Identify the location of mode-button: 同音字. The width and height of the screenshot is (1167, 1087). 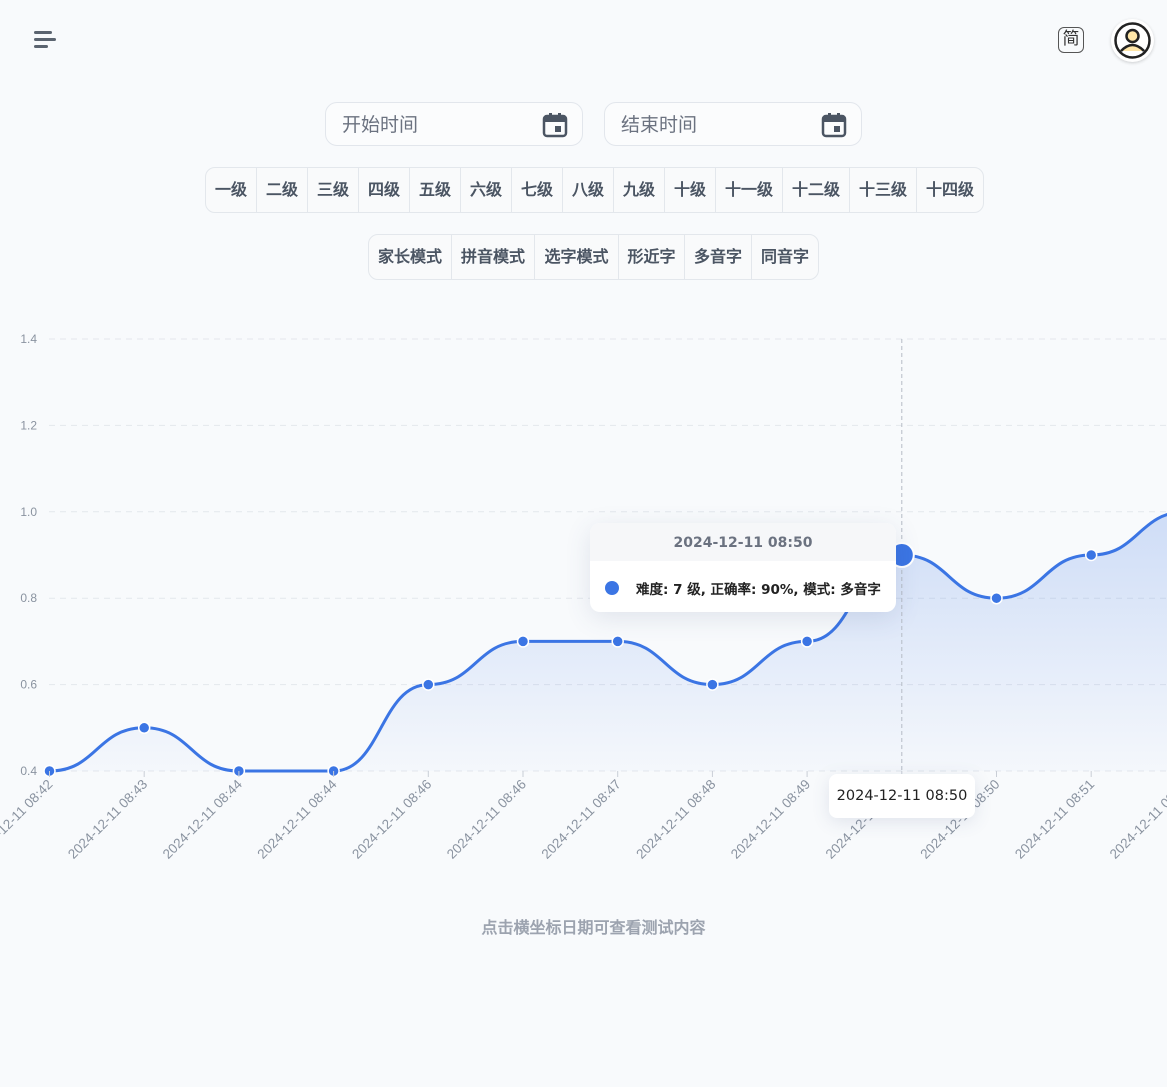
(784, 256).